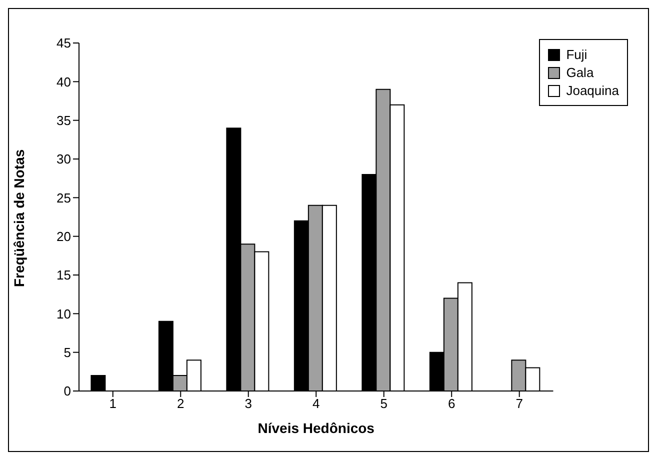  I want to click on y-tick-label: 20, so click(63, 236).